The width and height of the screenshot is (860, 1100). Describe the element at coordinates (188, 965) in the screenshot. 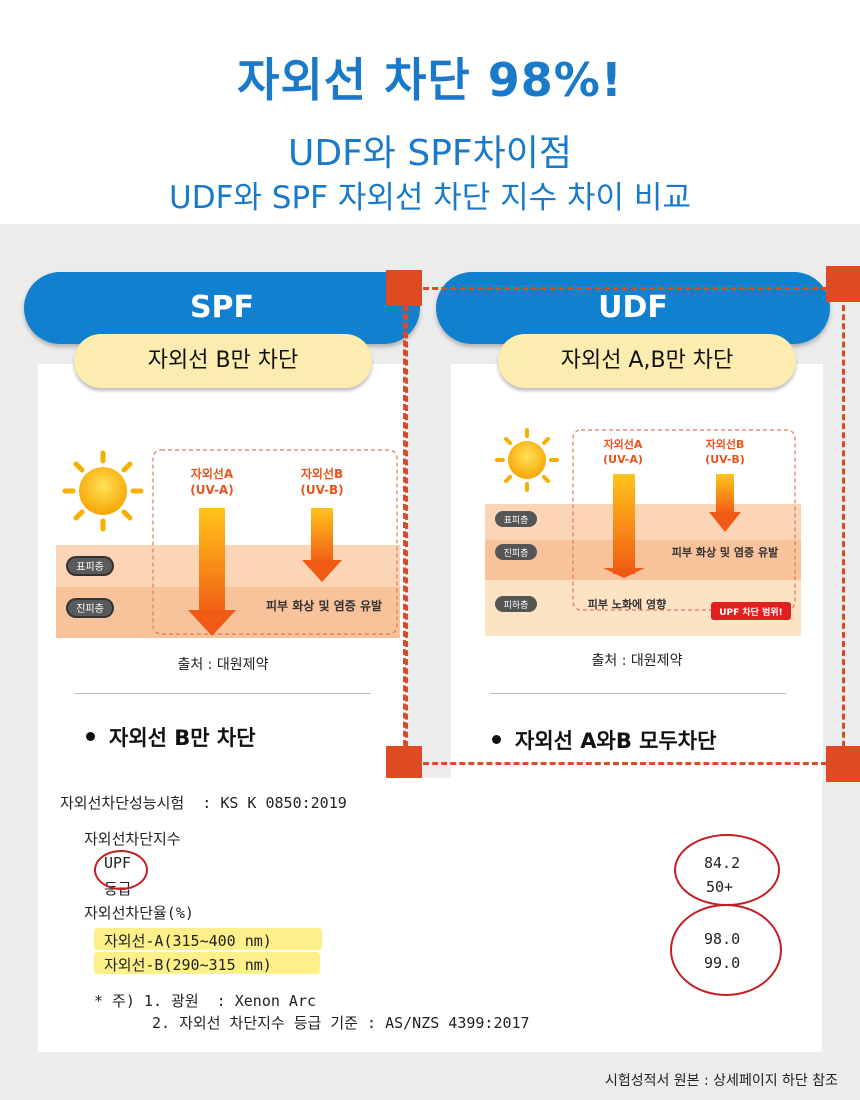

I see `uvb-rate-label: 자외선-B(290~315 nm)` at that location.